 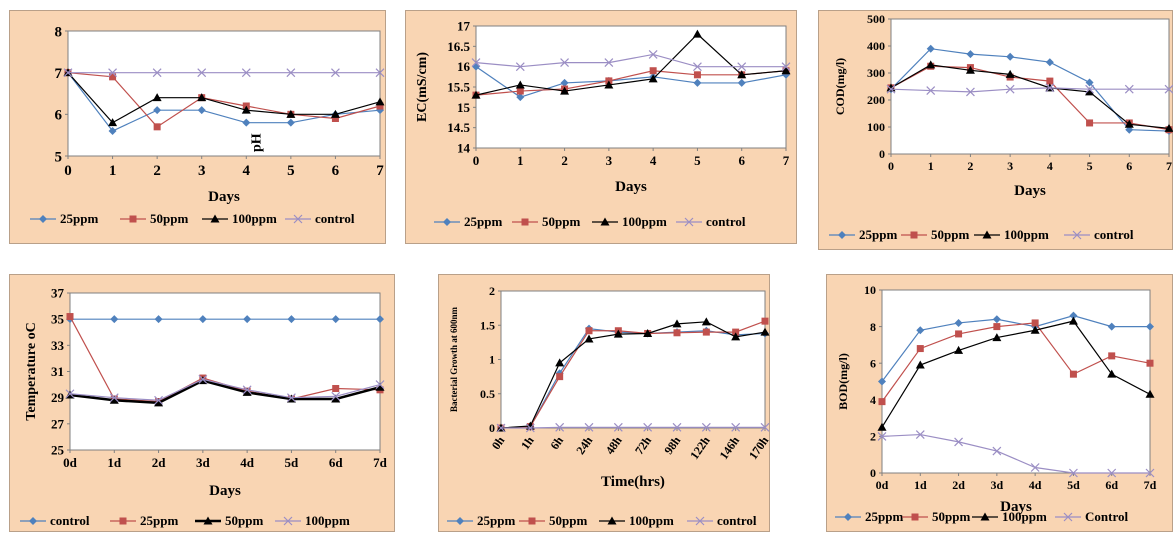 I want to click on y-axis-title: EC(mS/cm), so click(x=422, y=87).